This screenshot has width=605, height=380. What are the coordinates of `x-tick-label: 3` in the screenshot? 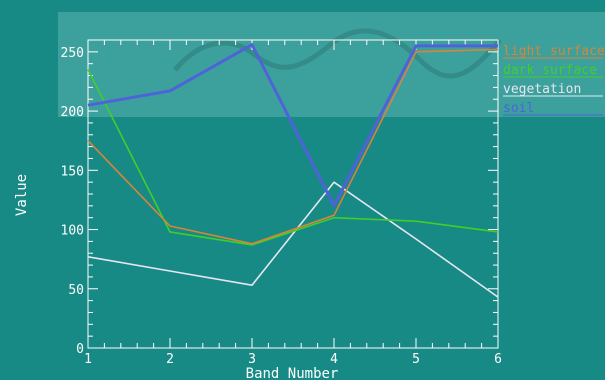 It's located at (252, 359).